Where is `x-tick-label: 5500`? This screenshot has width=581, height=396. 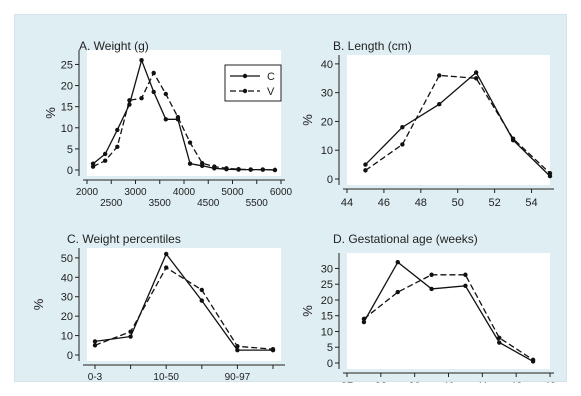
x-tick-label: 5500 is located at coordinates (257, 203).